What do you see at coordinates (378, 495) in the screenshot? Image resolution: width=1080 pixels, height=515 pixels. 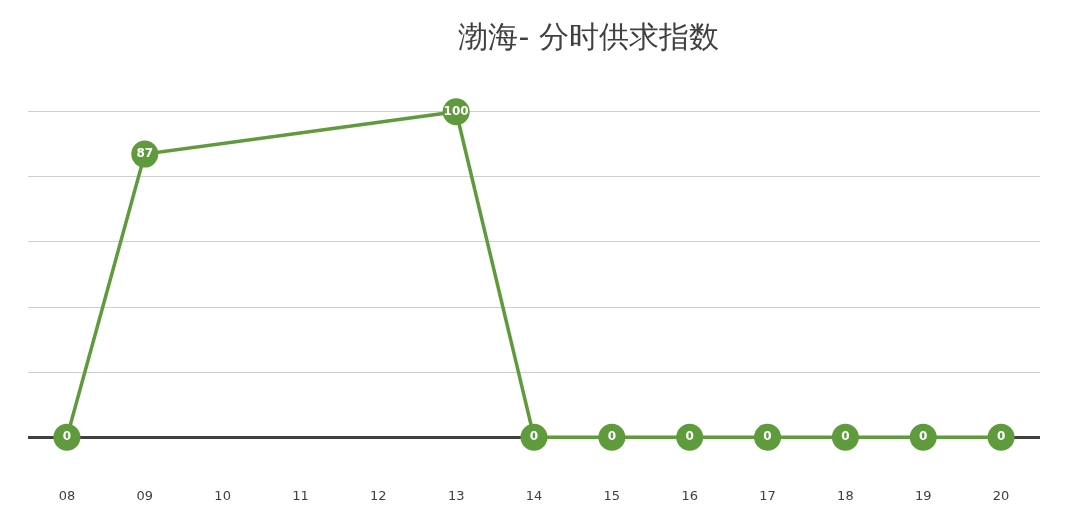 I see `x-tick-label: 12` at bounding box center [378, 495].